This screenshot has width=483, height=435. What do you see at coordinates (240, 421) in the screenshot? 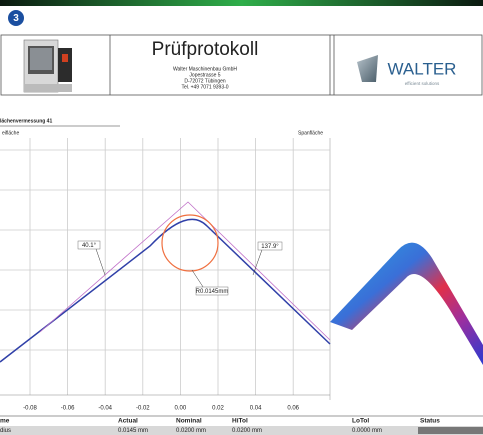
I see `table-header: HiTol` at bounding box center [240, 421].